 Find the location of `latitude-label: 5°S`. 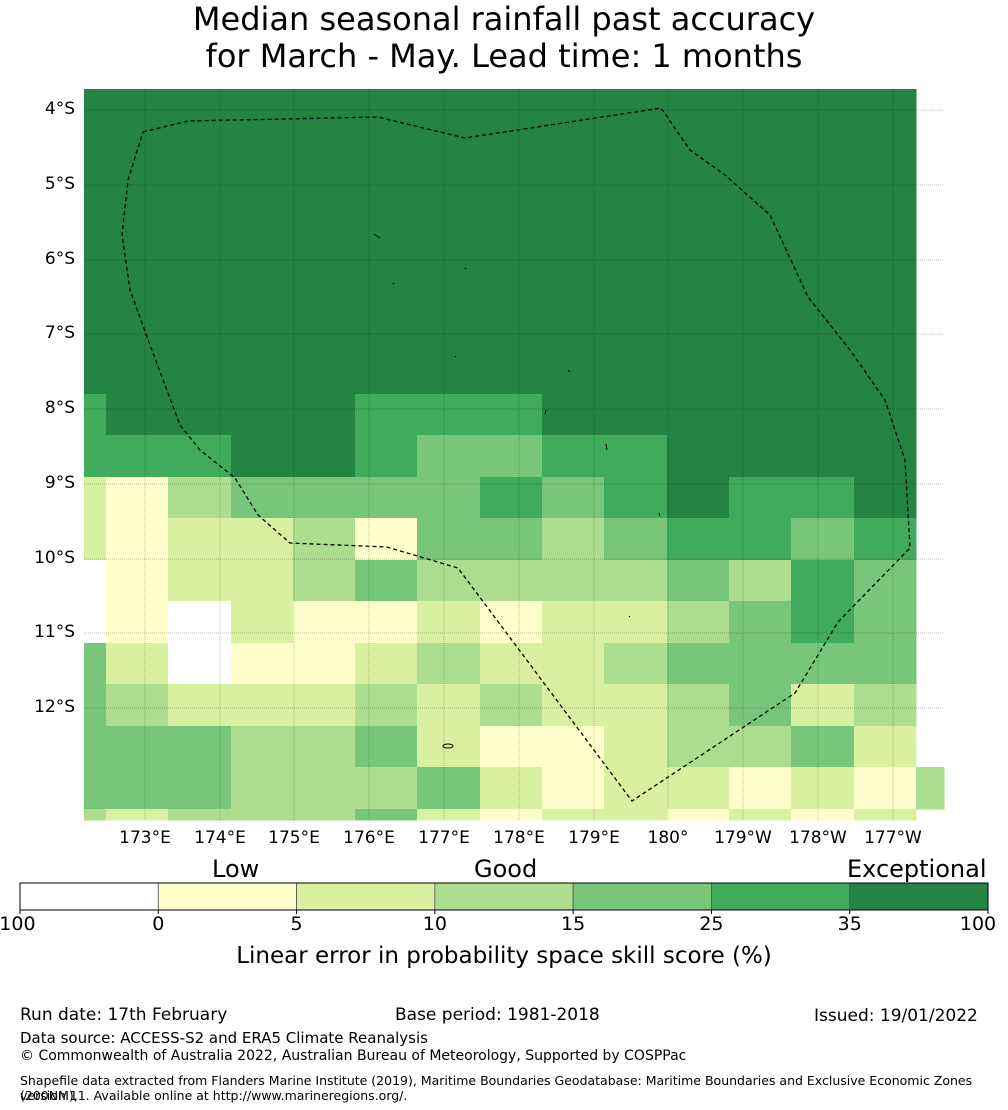

latitude-label: 5°S is located at coordinates (59, 184).